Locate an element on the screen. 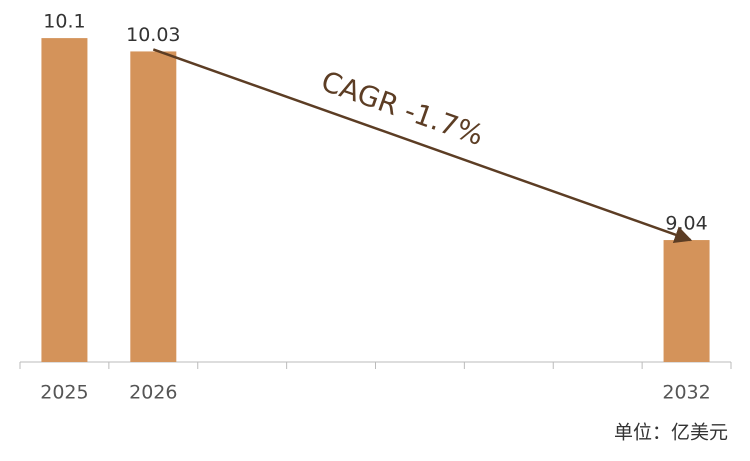 This screenshot has height=461, width=750. value-label: 9.04 is located at coordinates (686, 224).